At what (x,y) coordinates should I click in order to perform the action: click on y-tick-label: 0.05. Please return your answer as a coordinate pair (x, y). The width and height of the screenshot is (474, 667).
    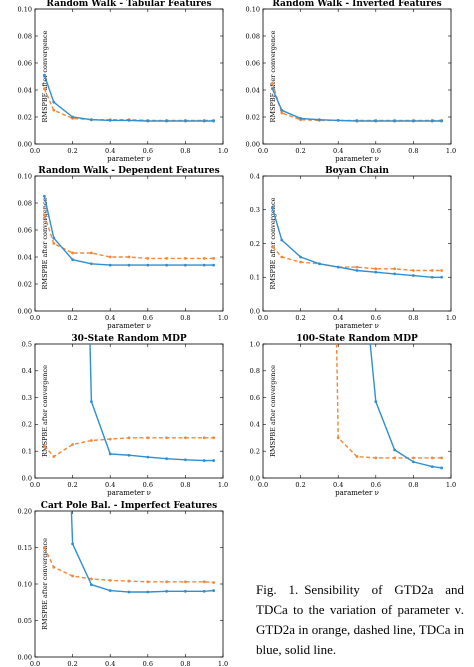
    Looking at the image, I should click on (25, 621).